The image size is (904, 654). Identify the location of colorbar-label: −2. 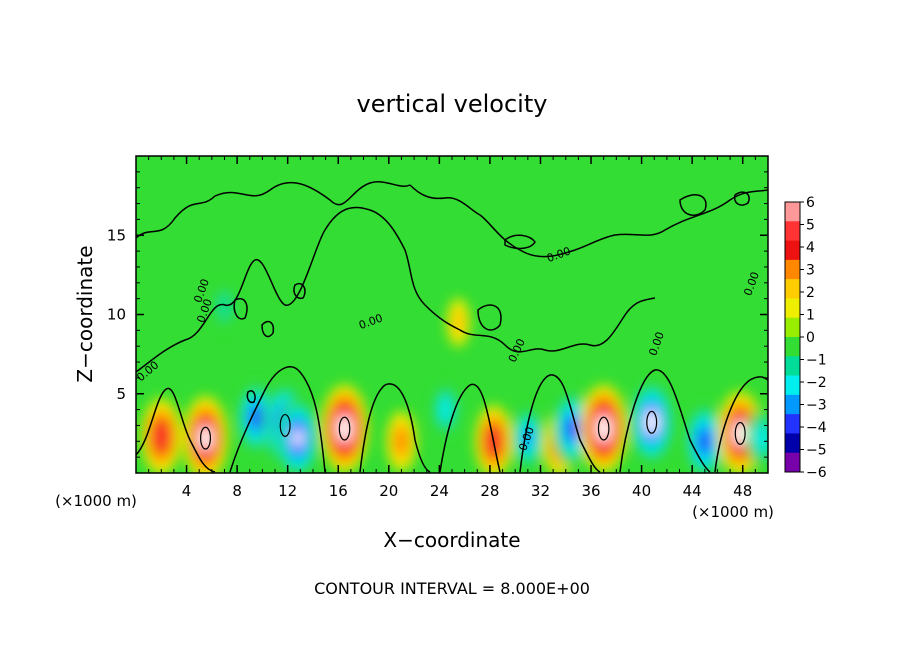
(816, 383).